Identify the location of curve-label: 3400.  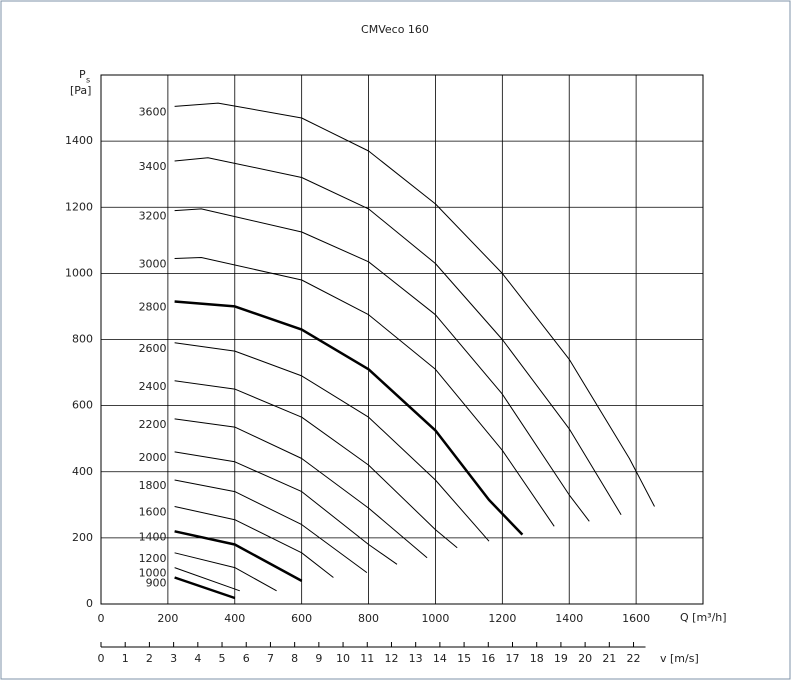
(153, 166).